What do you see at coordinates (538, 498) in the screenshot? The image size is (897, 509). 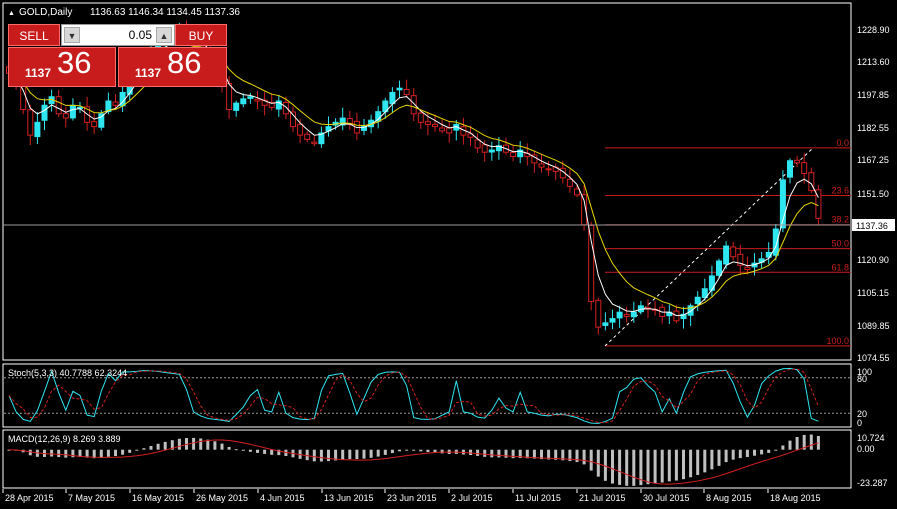 I see `date-label: 11 Jul 2015` at bounding box center [538, 498].